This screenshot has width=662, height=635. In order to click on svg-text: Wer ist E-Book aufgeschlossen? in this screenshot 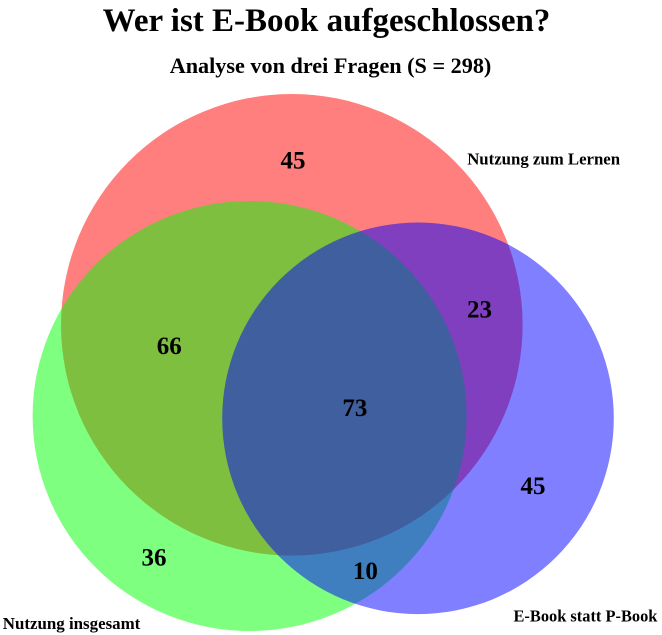, I will do `click(327, 21)`.